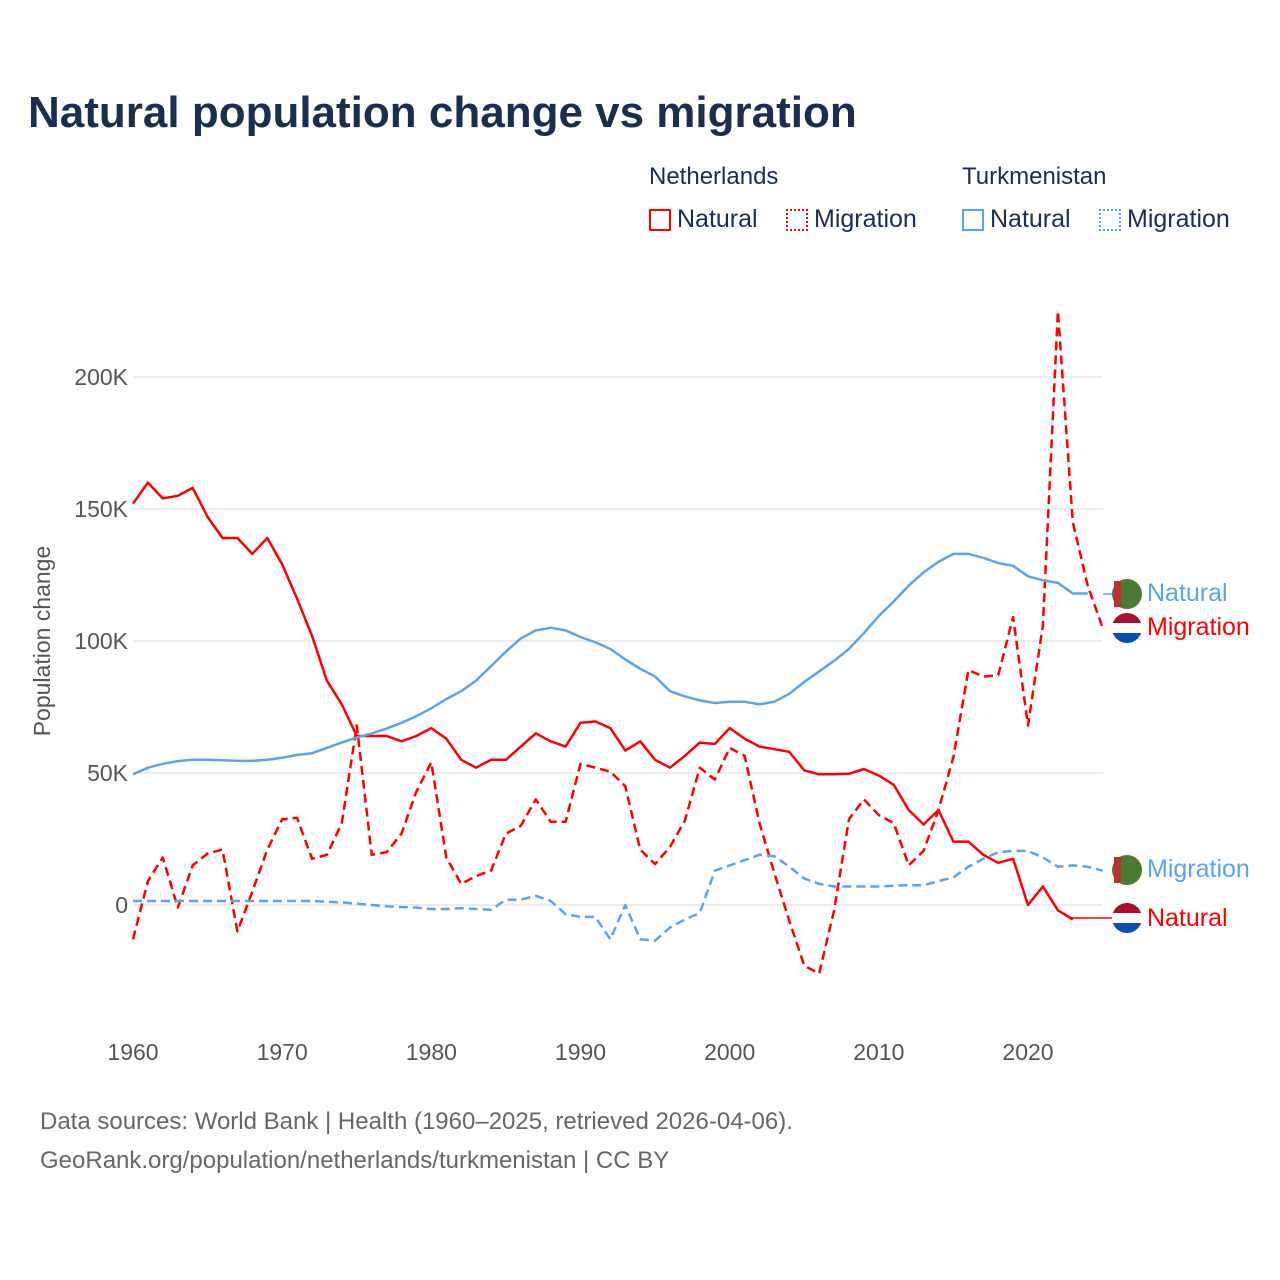 This screenshot has height=1280, width=1280. I want to click on end-label-tm-natural: Natural, so click(1187, 593).